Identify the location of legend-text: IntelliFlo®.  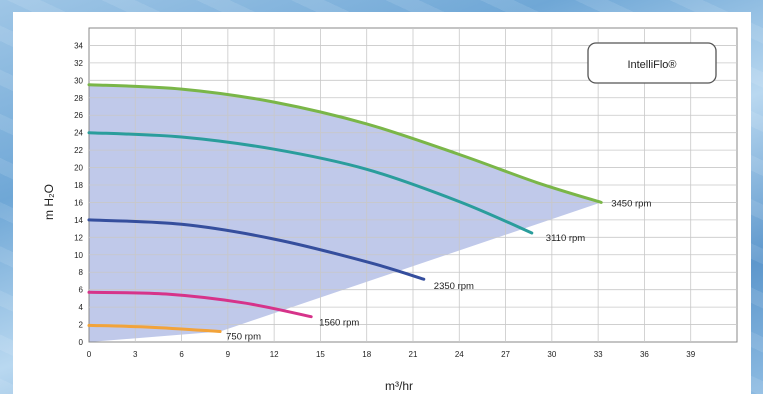
(651, 65).